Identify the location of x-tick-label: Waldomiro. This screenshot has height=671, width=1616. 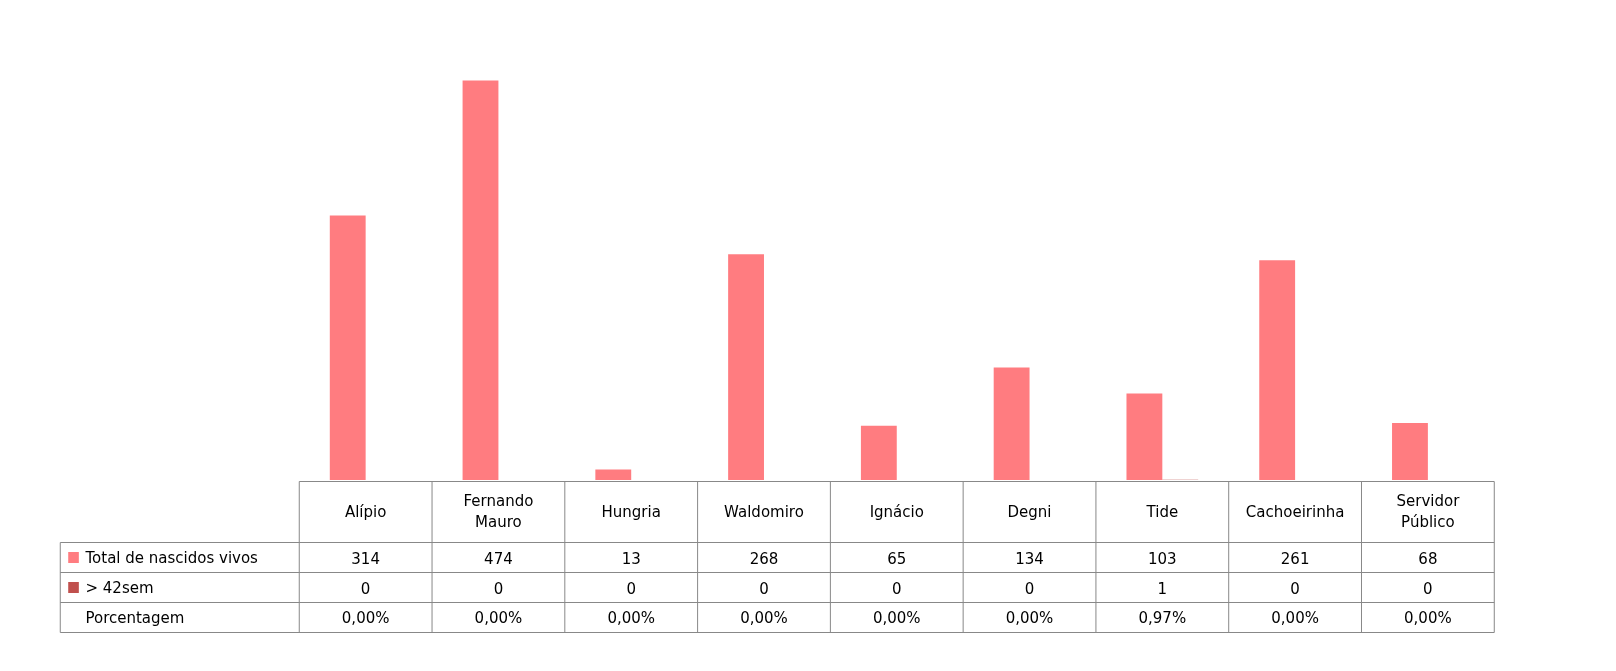
(764, 511).